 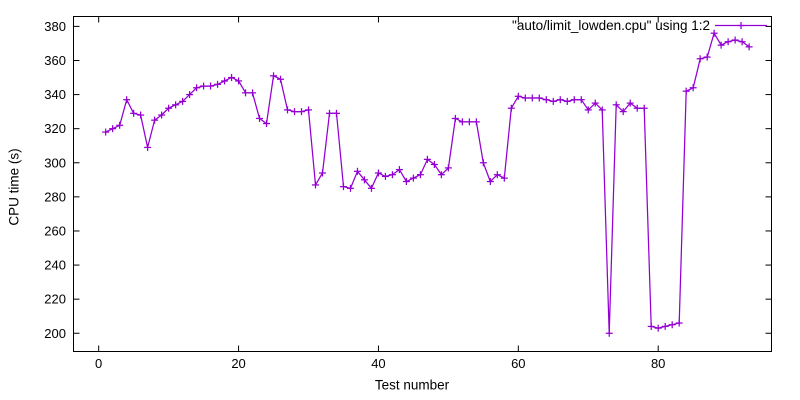 What do you see at coordinates (55, 26) in the screenshot?
I see `y-tick-label: 380` at bounding box center [55, 26].